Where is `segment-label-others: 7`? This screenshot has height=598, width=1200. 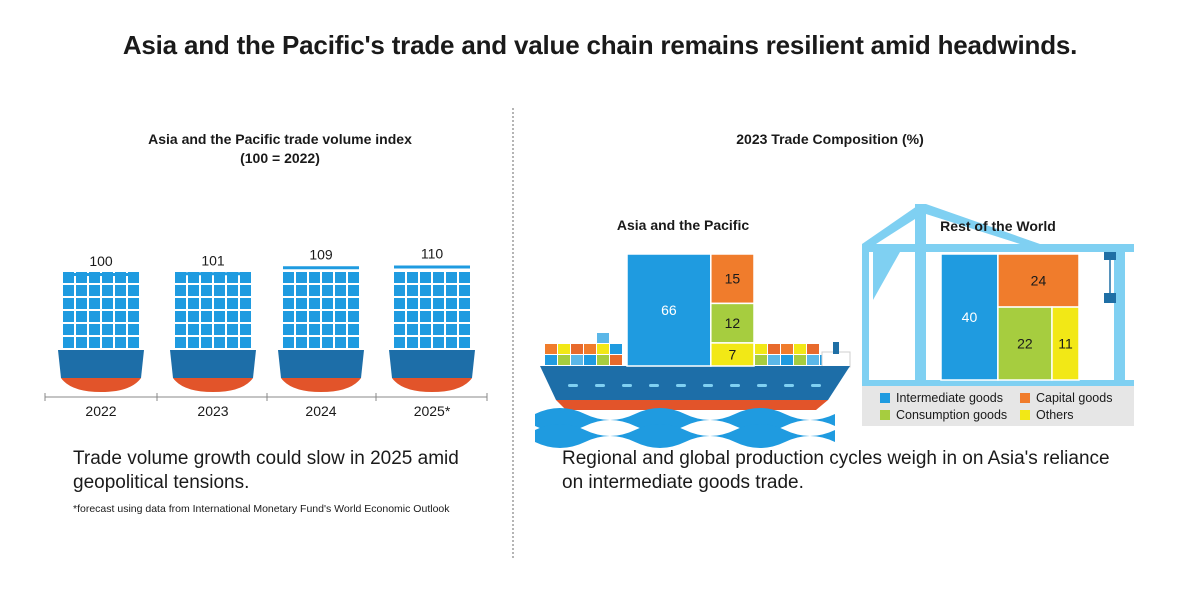 segment-label-others: 7 is located at coordinates (733, 354).